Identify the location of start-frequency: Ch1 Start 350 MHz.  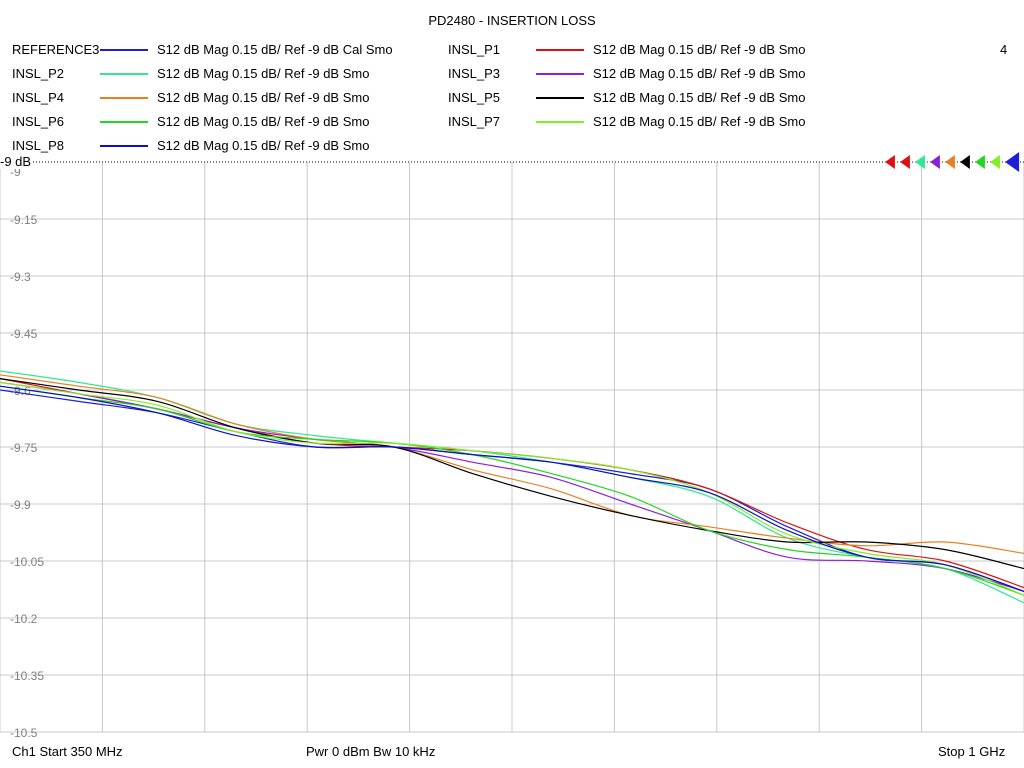
(67, 751).